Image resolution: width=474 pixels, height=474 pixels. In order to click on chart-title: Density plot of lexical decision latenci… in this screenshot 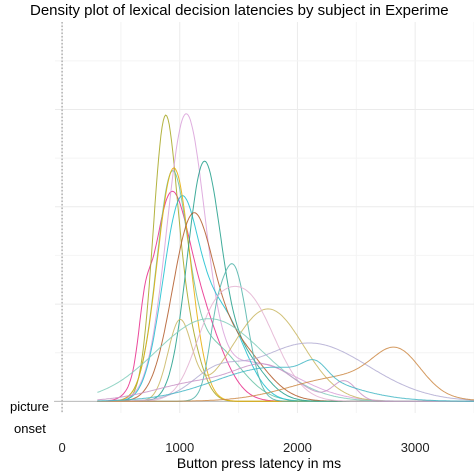, I will do `click(239, 10)`.